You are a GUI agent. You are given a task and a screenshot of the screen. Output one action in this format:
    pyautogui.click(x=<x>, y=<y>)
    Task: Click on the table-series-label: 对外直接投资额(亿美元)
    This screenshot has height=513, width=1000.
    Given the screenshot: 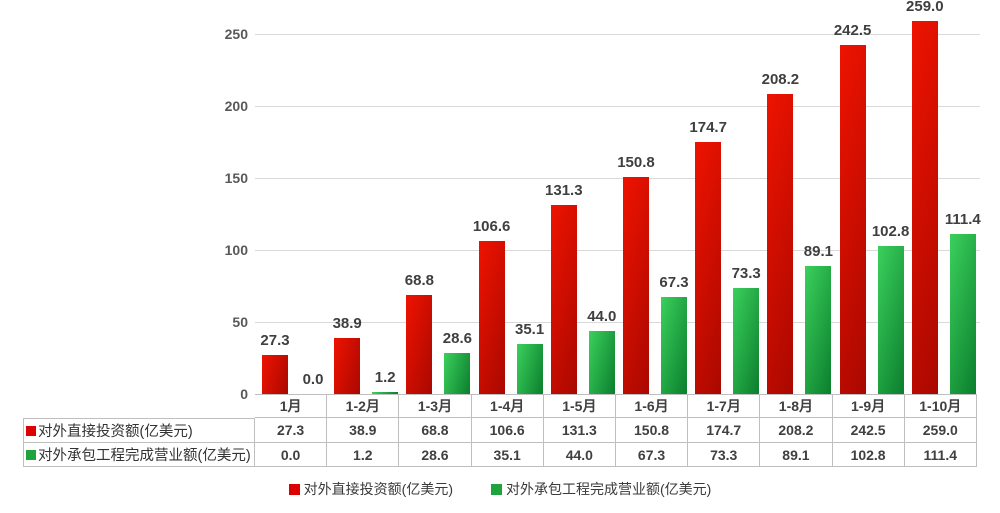 What is the action you would take?
    pyautogui.click(x=139, y=430)
    